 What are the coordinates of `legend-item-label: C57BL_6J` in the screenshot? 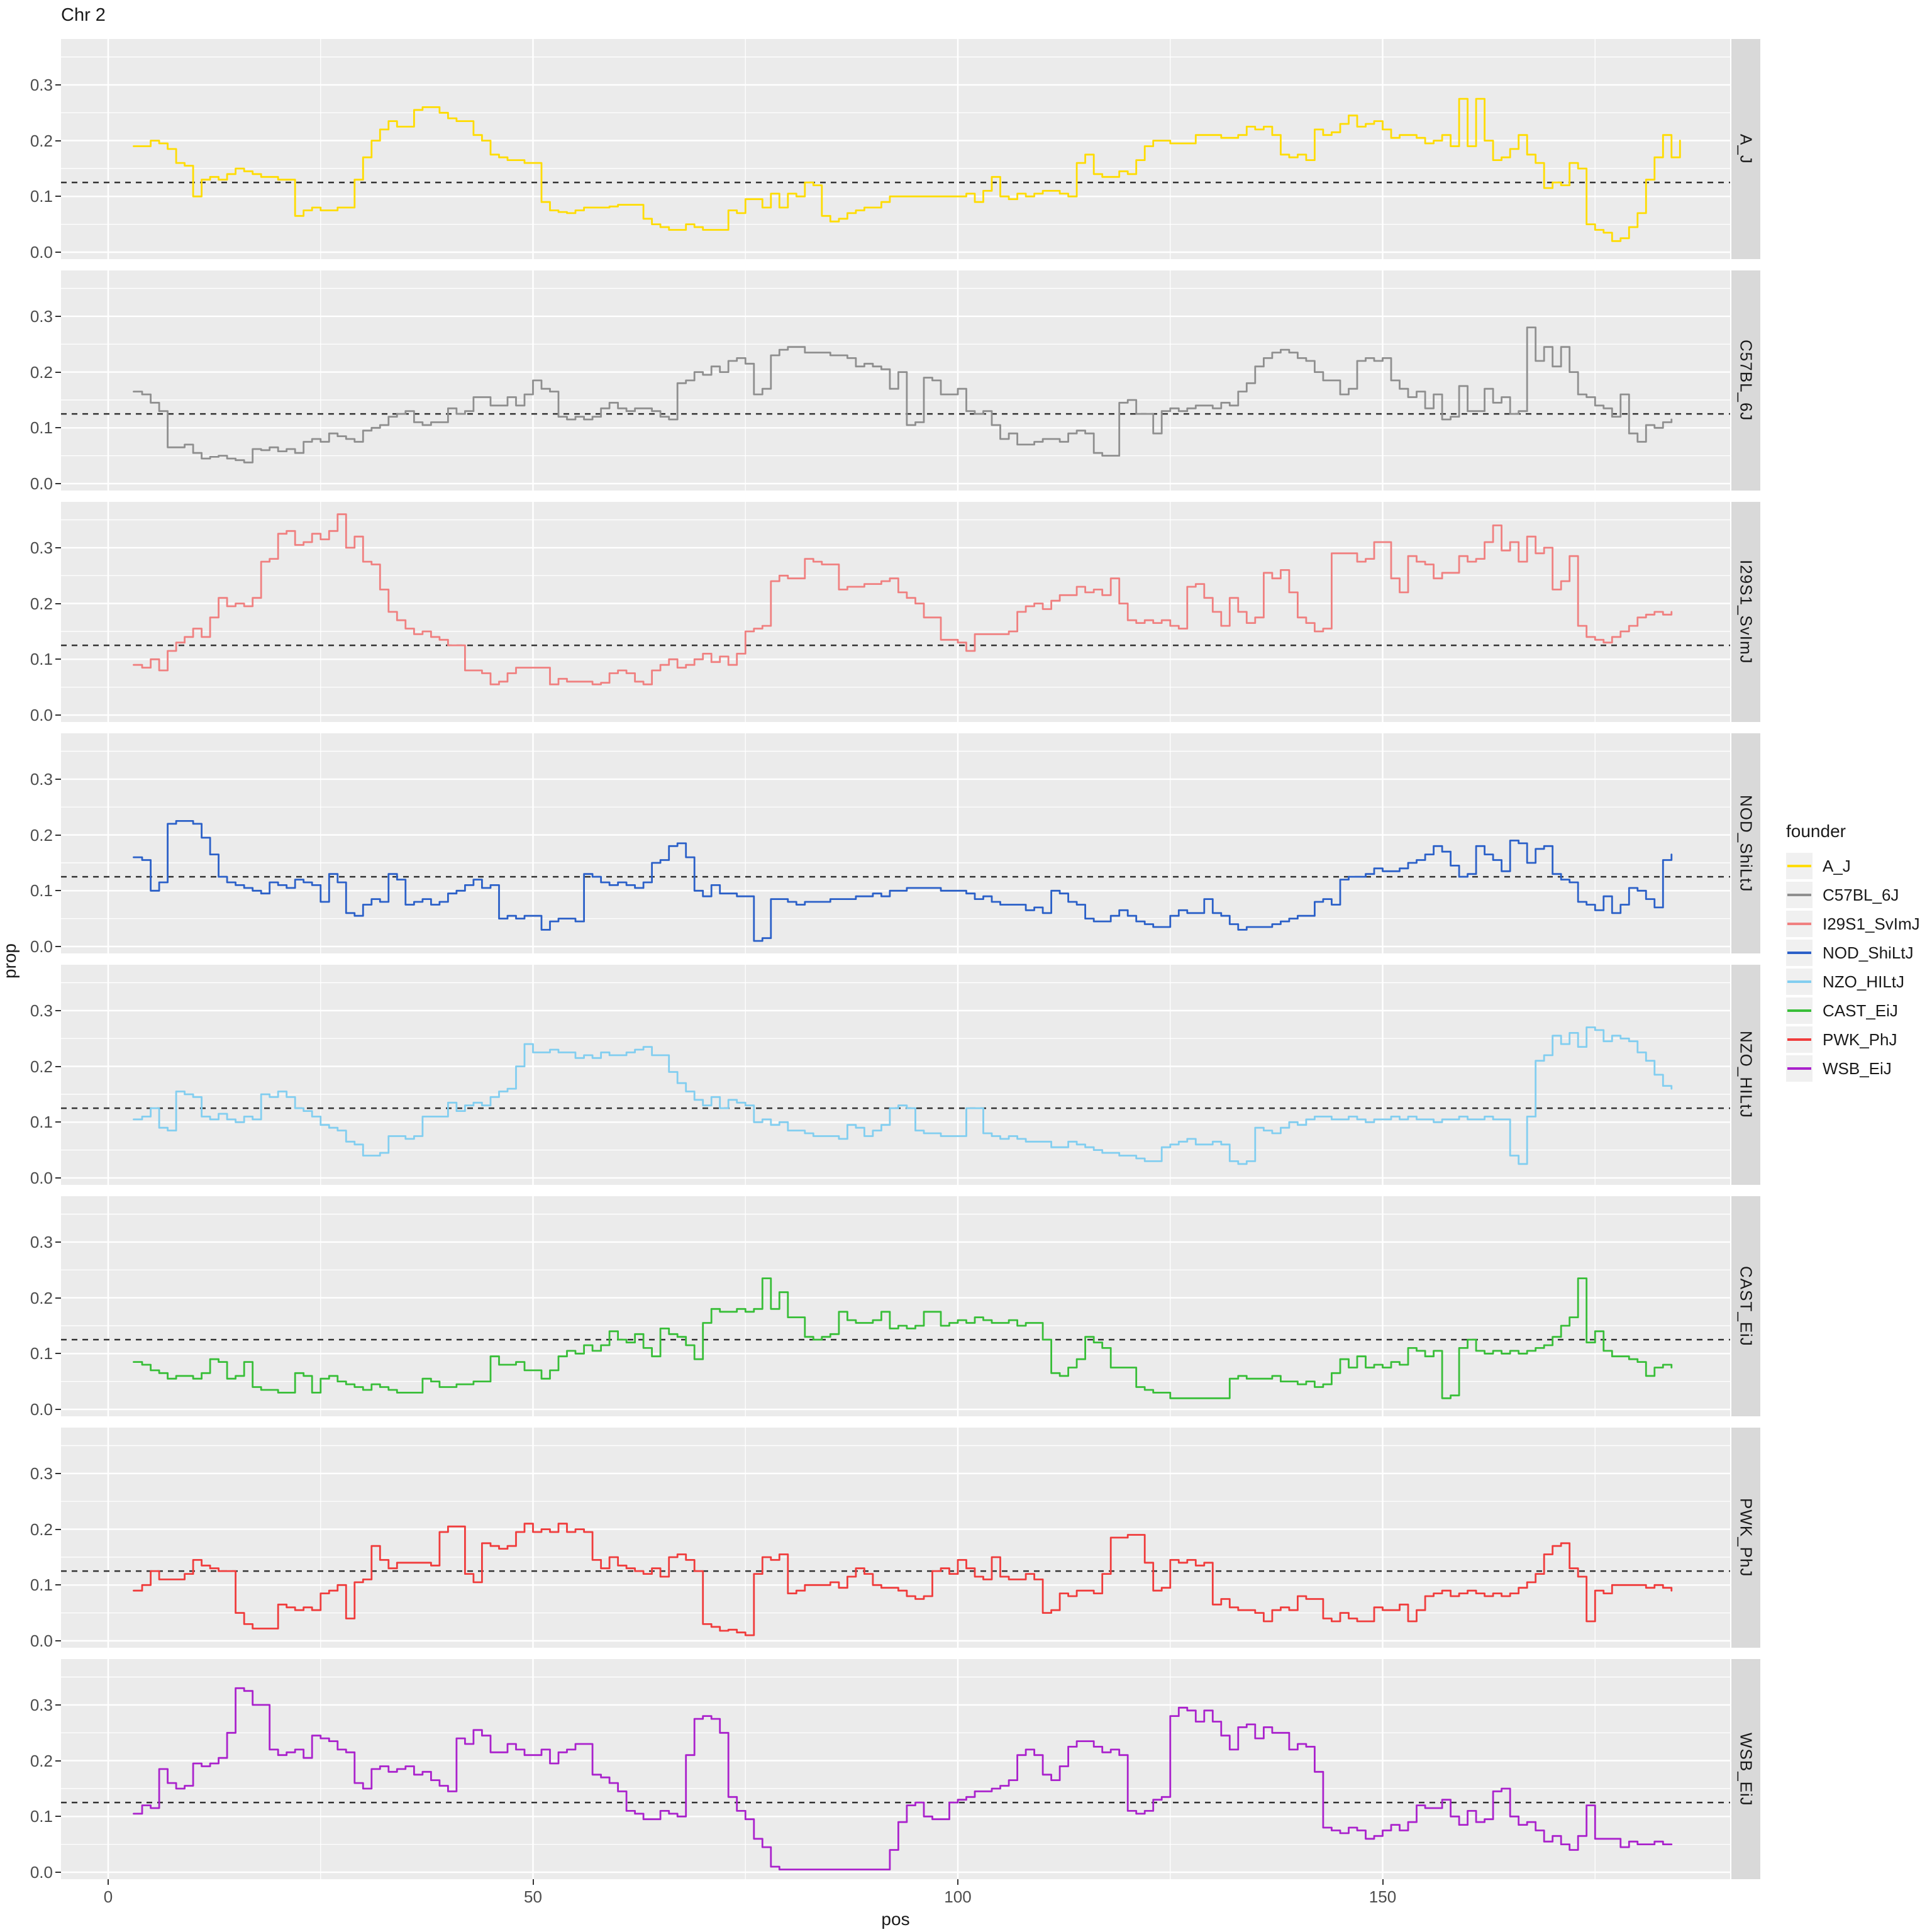 It's located at (1861, 894).